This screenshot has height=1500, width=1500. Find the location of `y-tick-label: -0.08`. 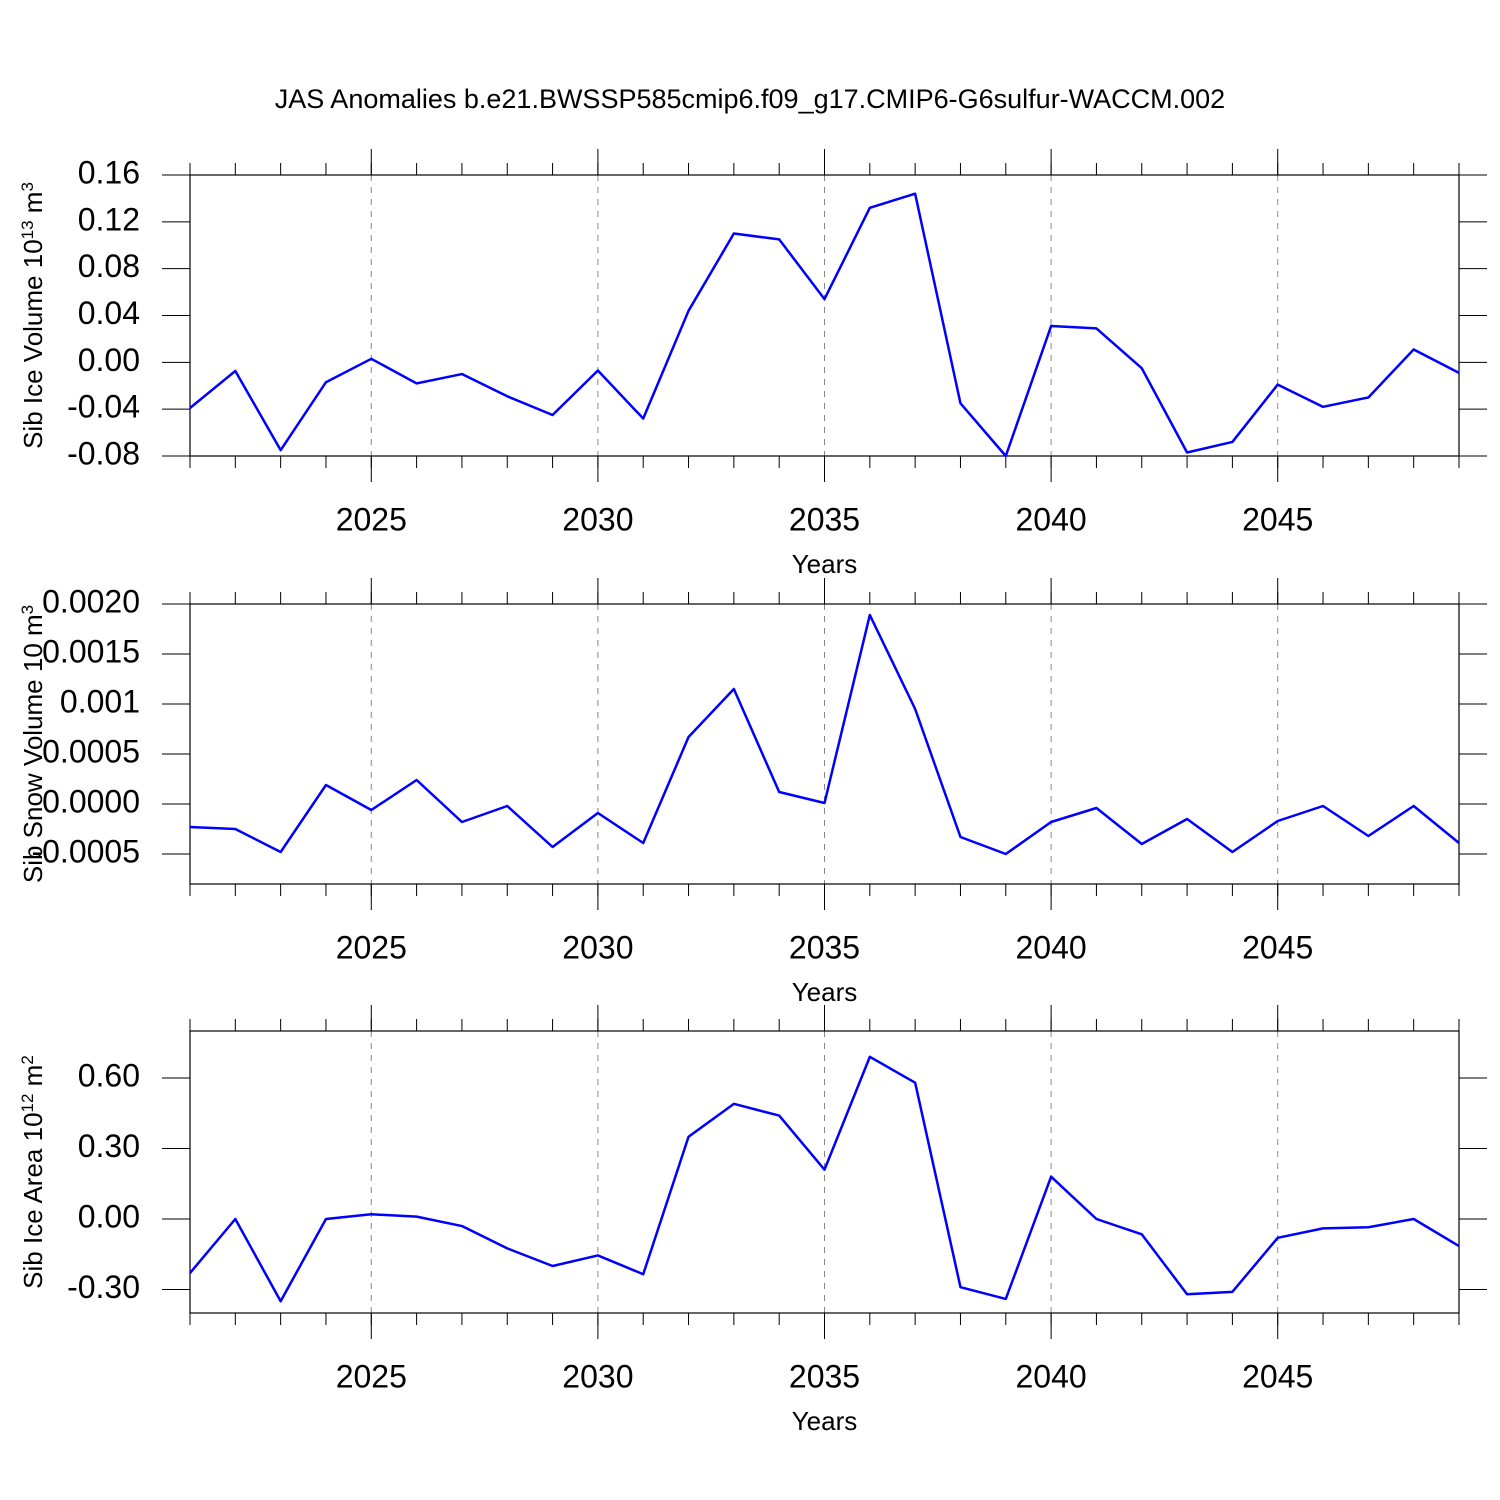

y-tick-label: -0.08 is located at coordinates (103, 453).